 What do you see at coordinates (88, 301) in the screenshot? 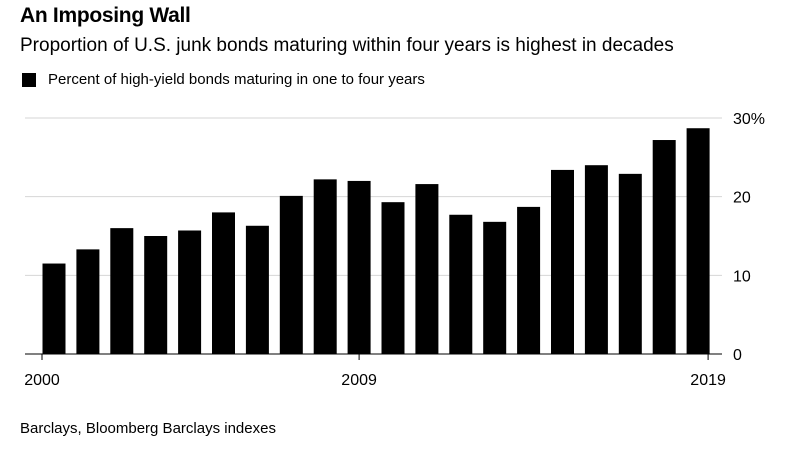
I see `bar-2001` at bounding box center [88, 301].